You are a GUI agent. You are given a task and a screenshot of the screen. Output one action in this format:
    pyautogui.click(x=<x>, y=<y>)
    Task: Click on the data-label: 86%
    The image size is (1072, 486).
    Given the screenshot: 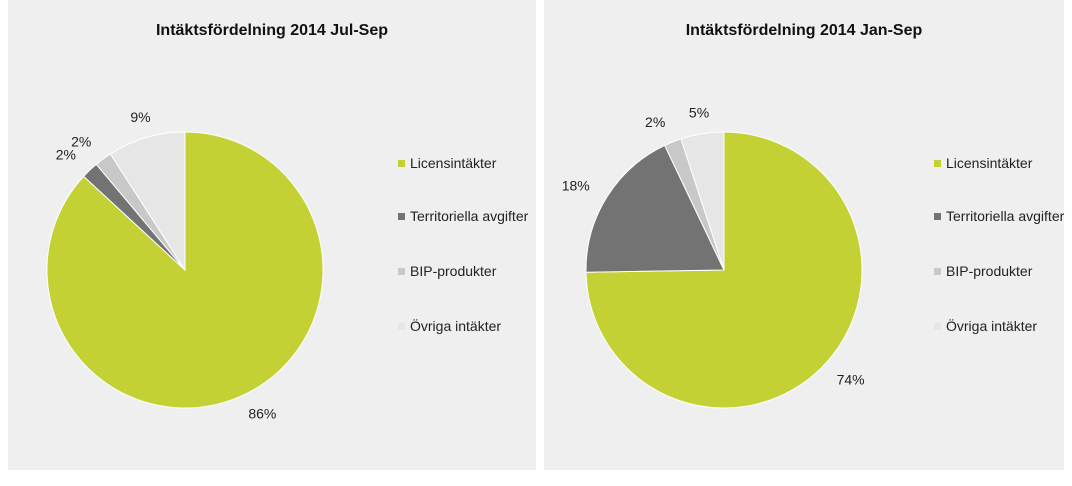 What is the action you would take?
    pyautogui.click(x=262, y=413)
    